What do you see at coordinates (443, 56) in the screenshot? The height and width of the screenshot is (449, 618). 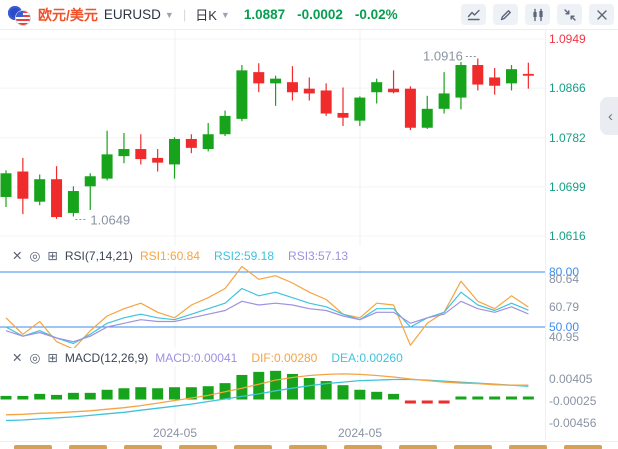 I see `chart-annotation: 1.0916` at bounding box center [443, 56].